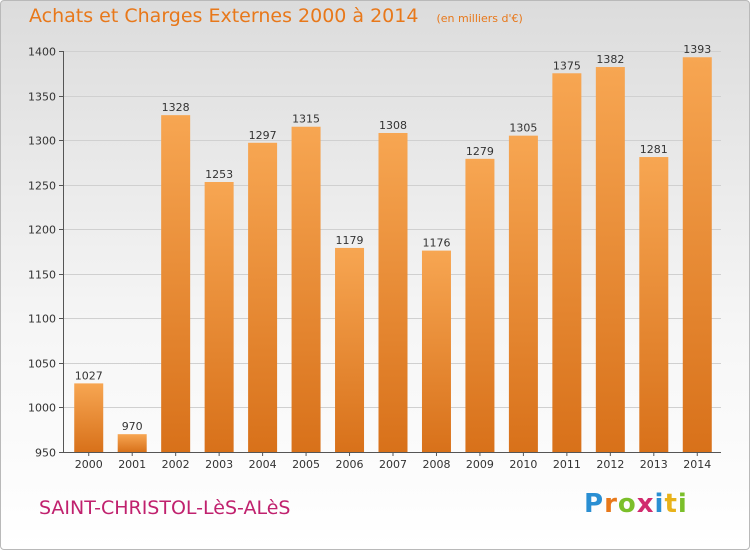 Image resolution: width=750 pixels, height=550 pixels. I want to click on y-tick-label: 1350, so click(42, 97).